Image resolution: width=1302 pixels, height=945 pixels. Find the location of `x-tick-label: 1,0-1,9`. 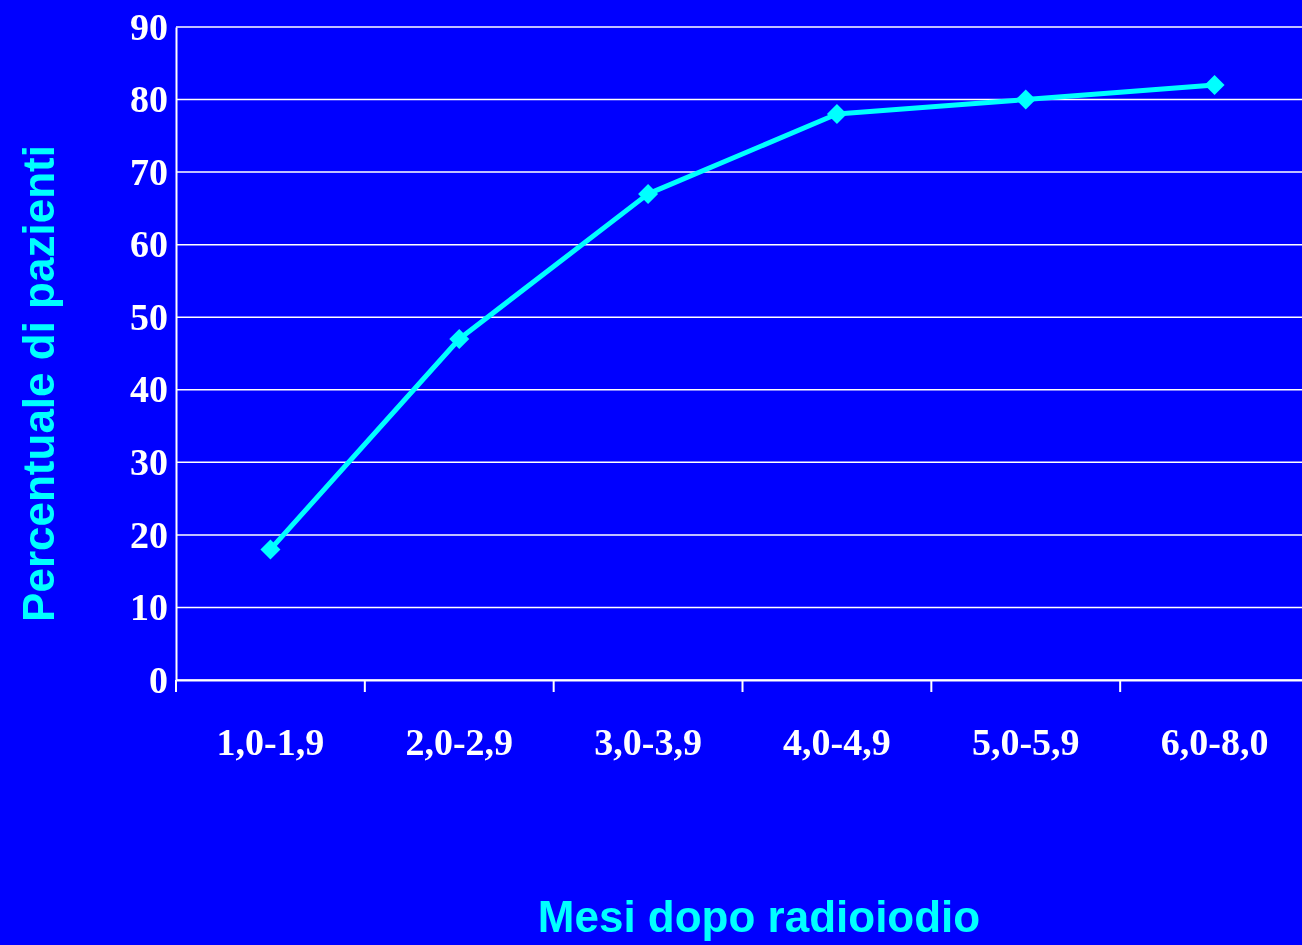

x-tick-label: 1,0-1,9 is located at coordinates (270, 741).